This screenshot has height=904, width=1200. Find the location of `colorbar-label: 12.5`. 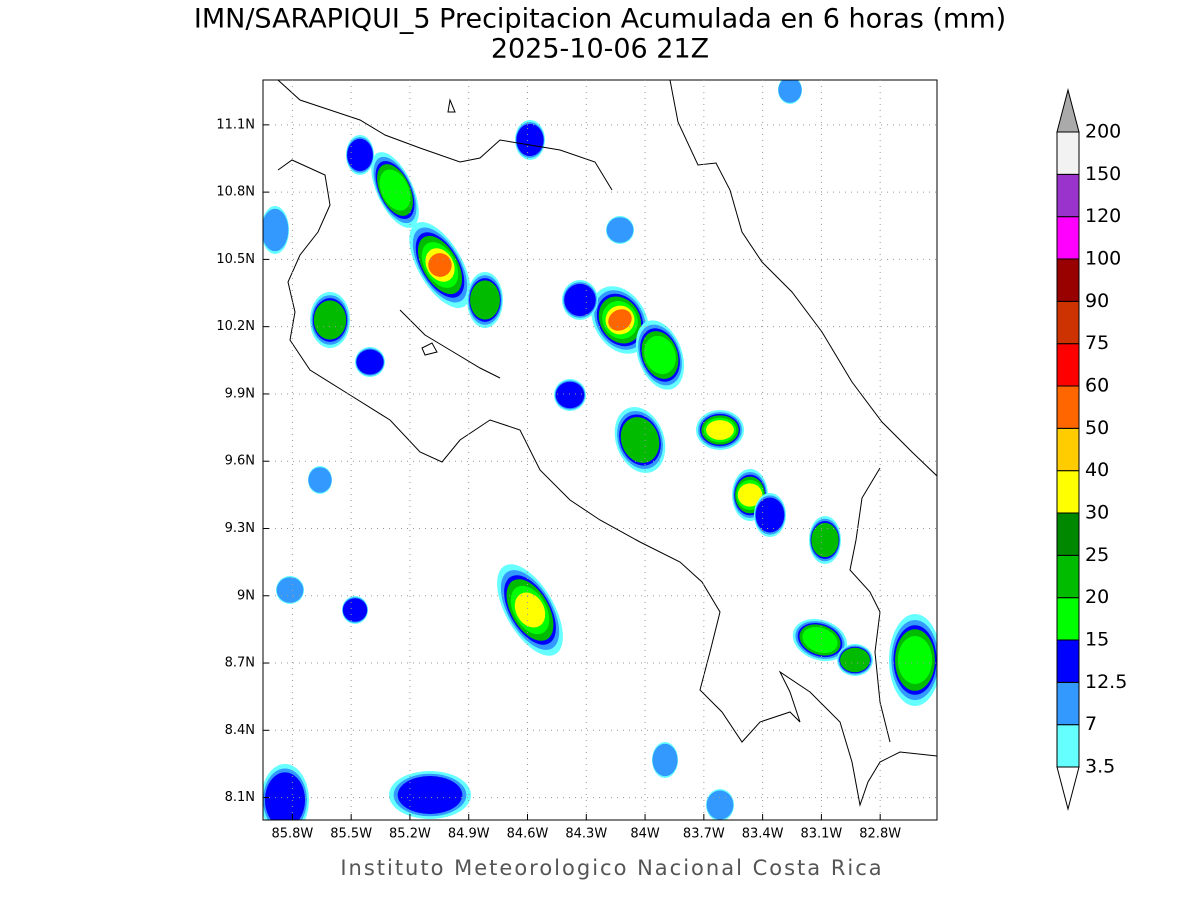

colorbar-label: 12.5 is located at coordinates (1106, 682).